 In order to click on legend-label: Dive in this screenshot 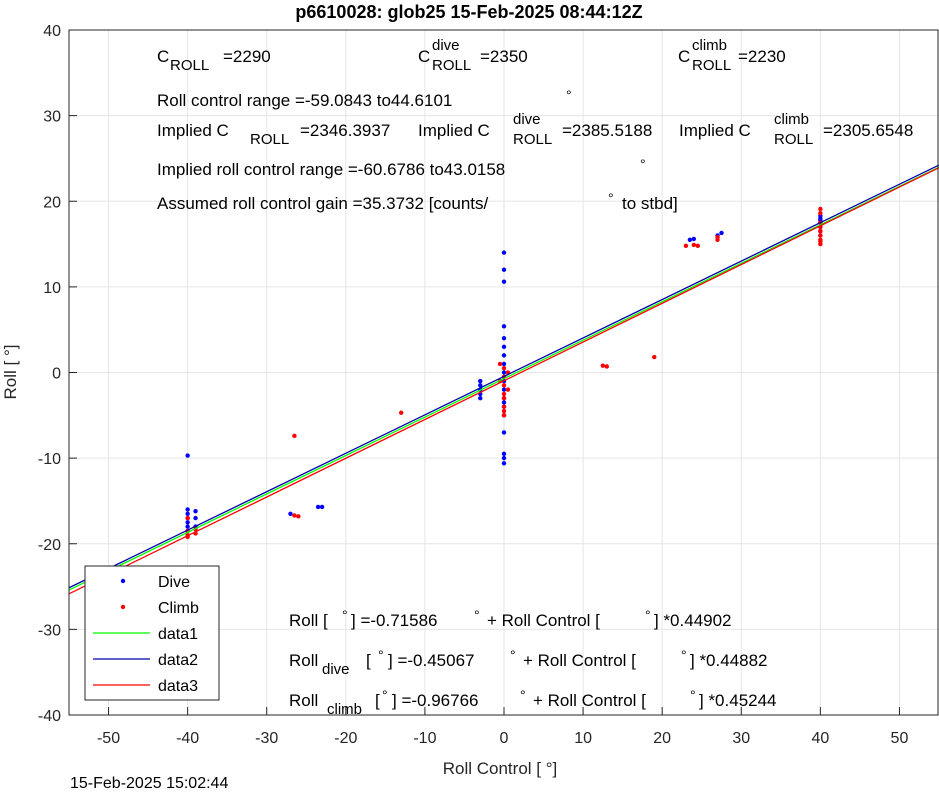, I will do `click(174, 582)`.